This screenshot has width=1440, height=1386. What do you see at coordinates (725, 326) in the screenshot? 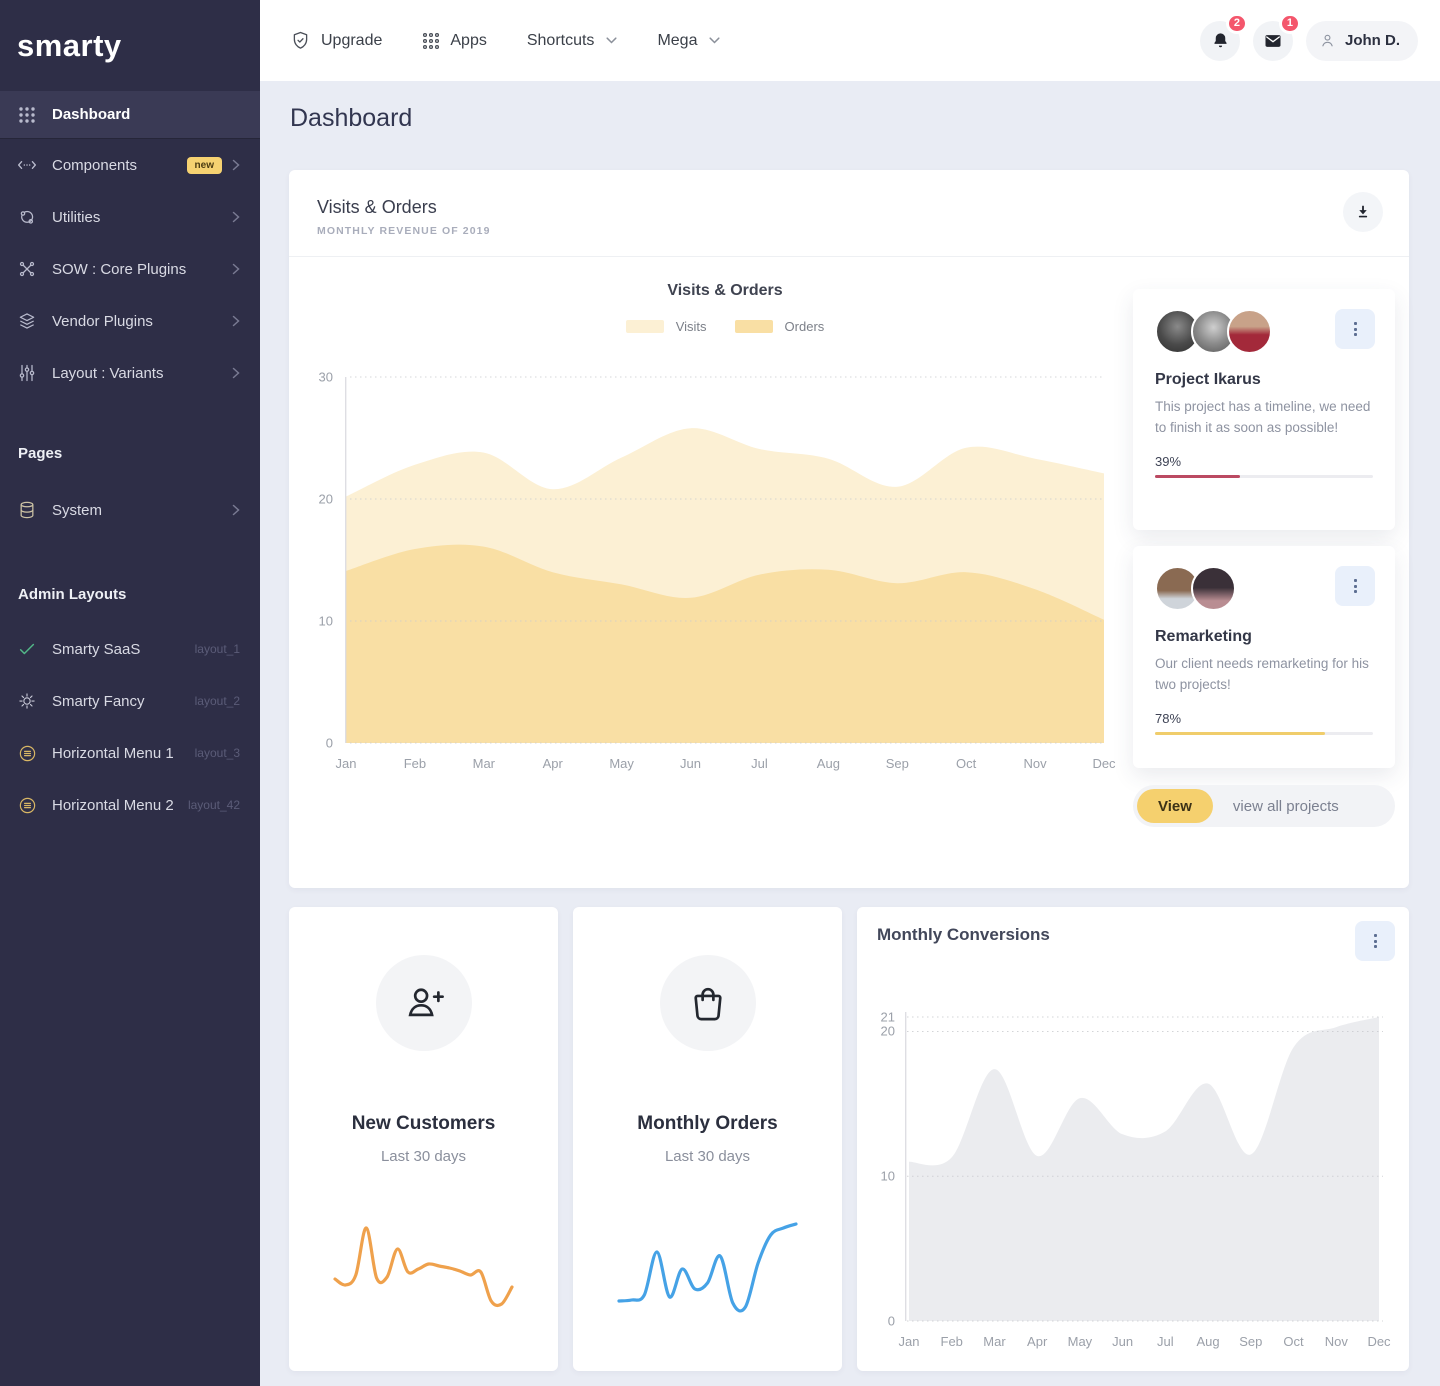
I see `chart-legend: Visits Orders` at bounding box center [725, 326].